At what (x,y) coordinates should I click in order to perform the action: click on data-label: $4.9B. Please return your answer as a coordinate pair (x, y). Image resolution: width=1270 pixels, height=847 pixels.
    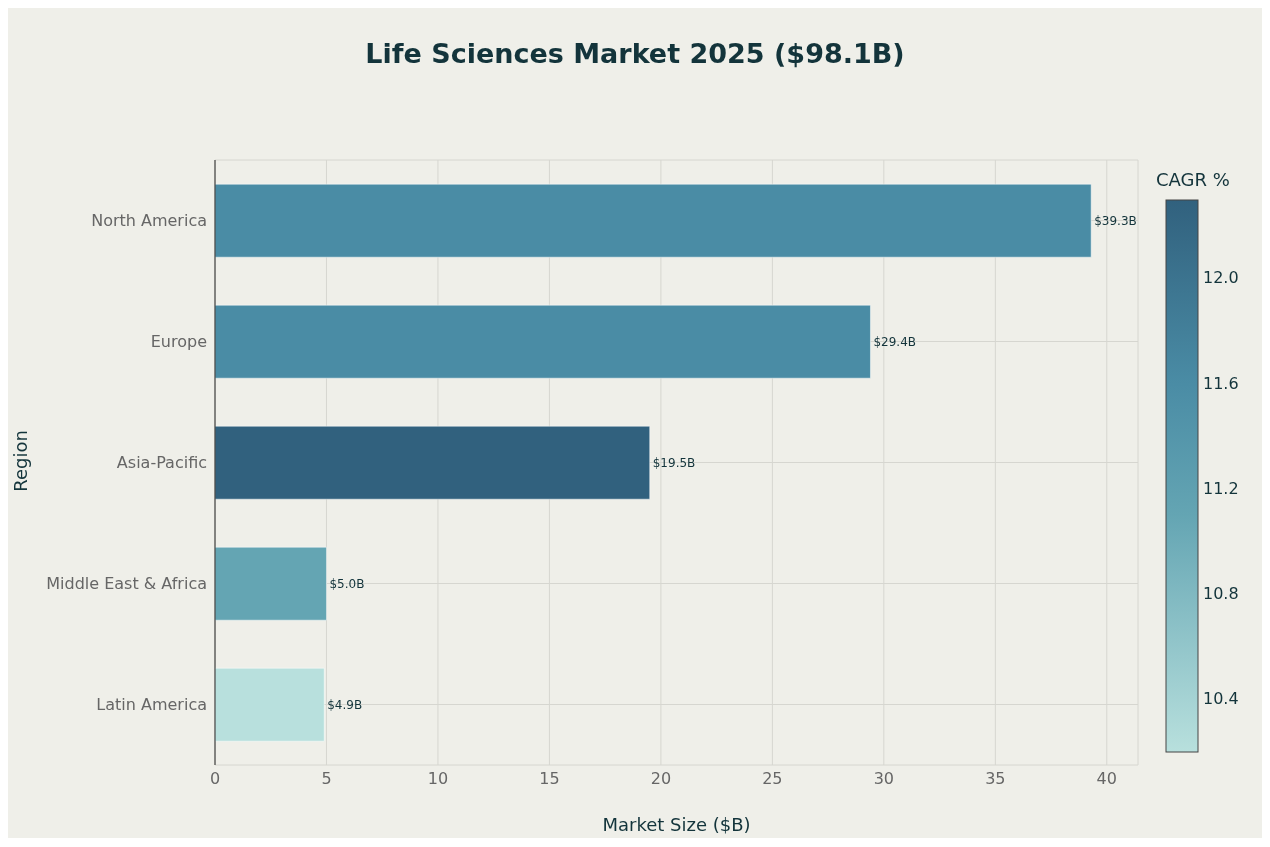
    Looking at the image, I should click on (345, 704).